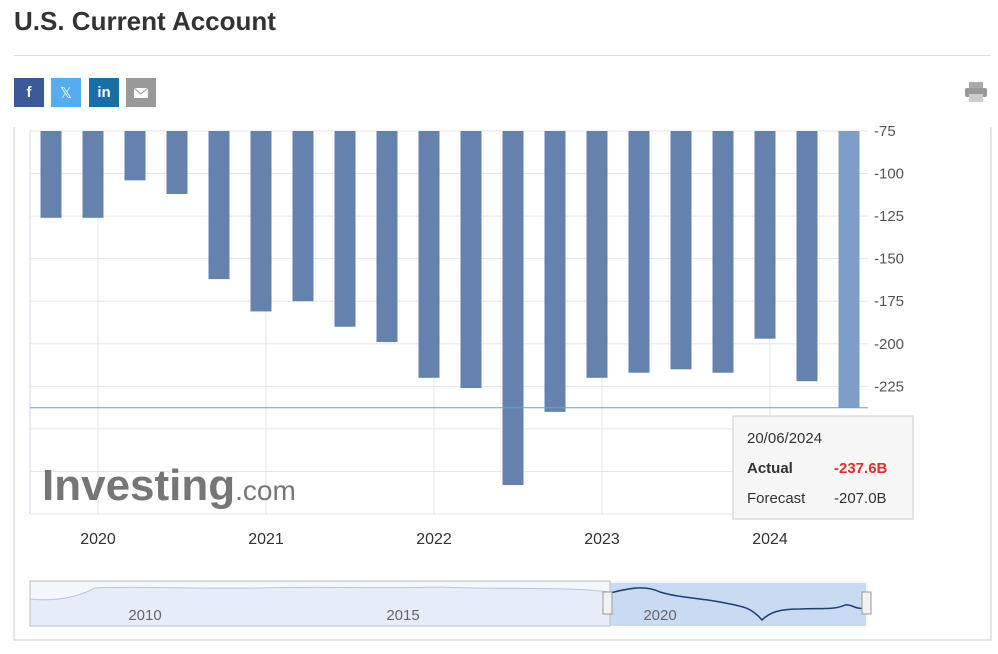 The width and height of the screenshot is (998, 654). What do you see at coordinates (434, 539) in the screenshot?
I see `x-tick-label: 2022` at bounding box center [434, 539].